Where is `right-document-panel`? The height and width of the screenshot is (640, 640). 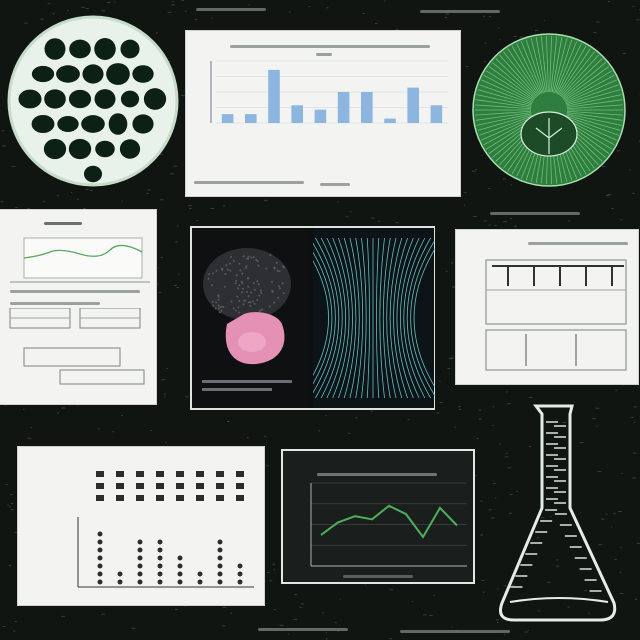
right-document-panel is located at coordinates (547, 307).